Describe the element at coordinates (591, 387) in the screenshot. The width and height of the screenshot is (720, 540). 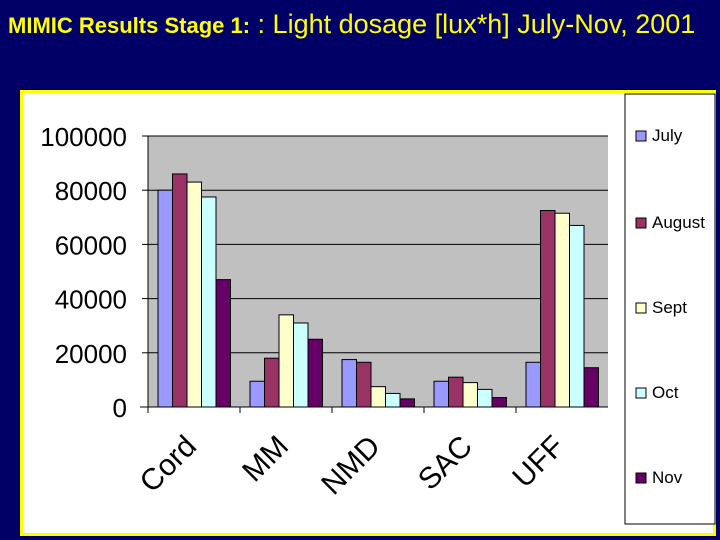
I see `bar-uff-nov` at that location.